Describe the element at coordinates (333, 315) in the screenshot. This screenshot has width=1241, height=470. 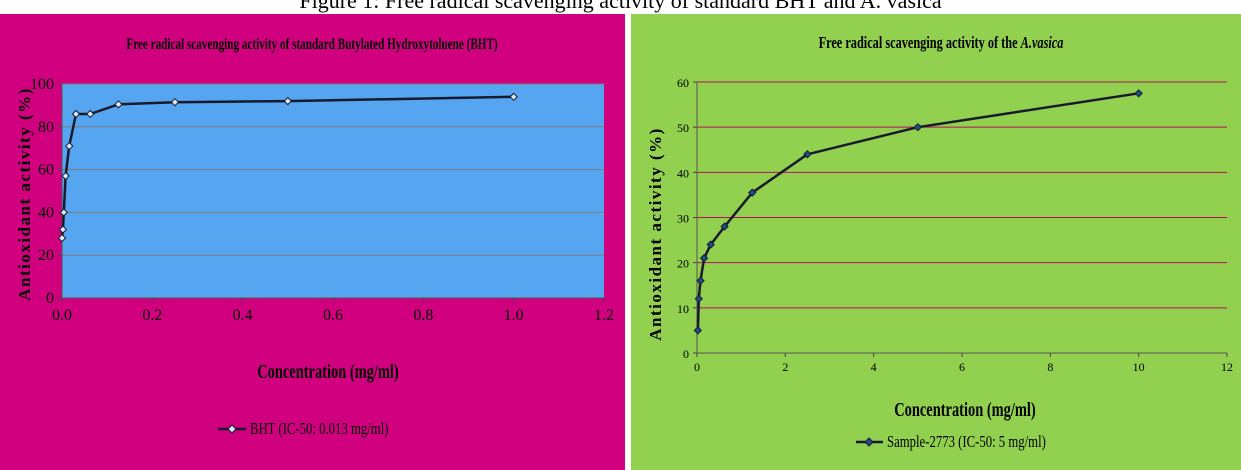
I see `x-tick-label: 0.6` at that location.